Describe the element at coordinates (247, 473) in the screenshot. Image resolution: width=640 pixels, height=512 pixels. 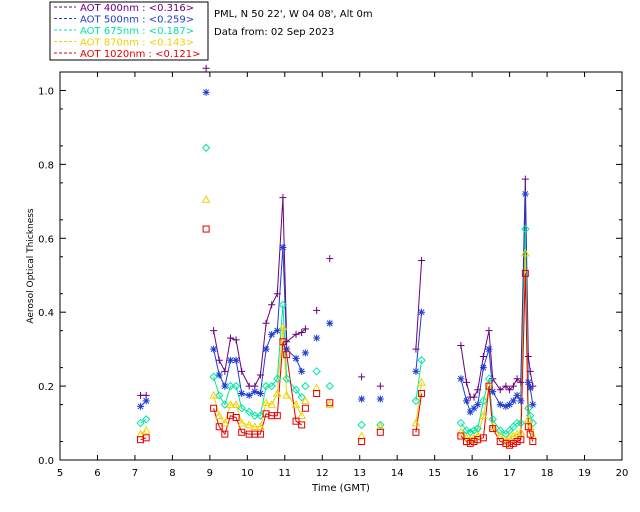
I see `x-tick-label: 10` at that location.